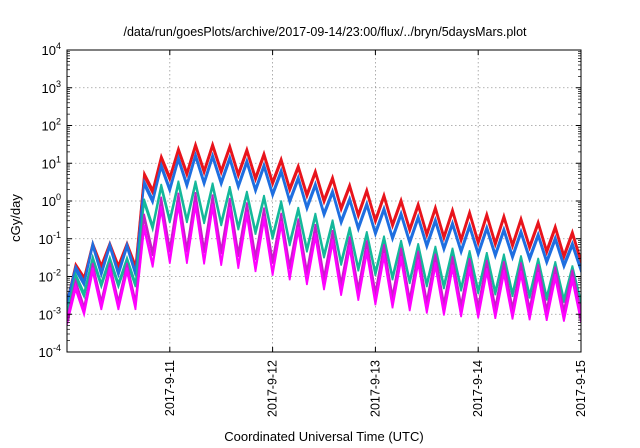  Describe the element at coordinates (50, 351) in the screenshot. I see `y-tick-label: 10⁻⁴` at that location.